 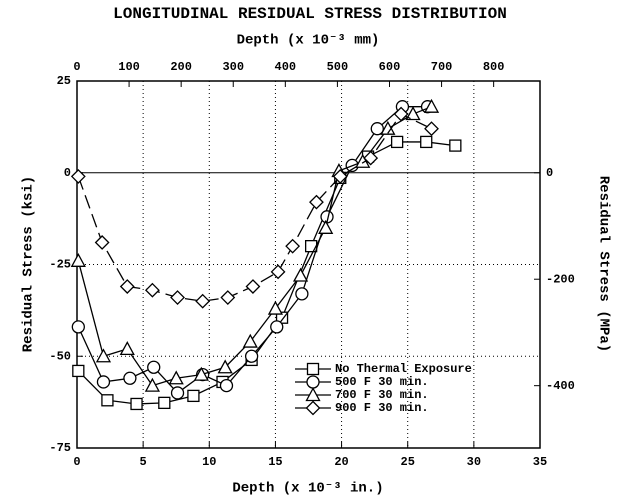 I want to click on x-tick-label: 25, so click(x=408, y=462).